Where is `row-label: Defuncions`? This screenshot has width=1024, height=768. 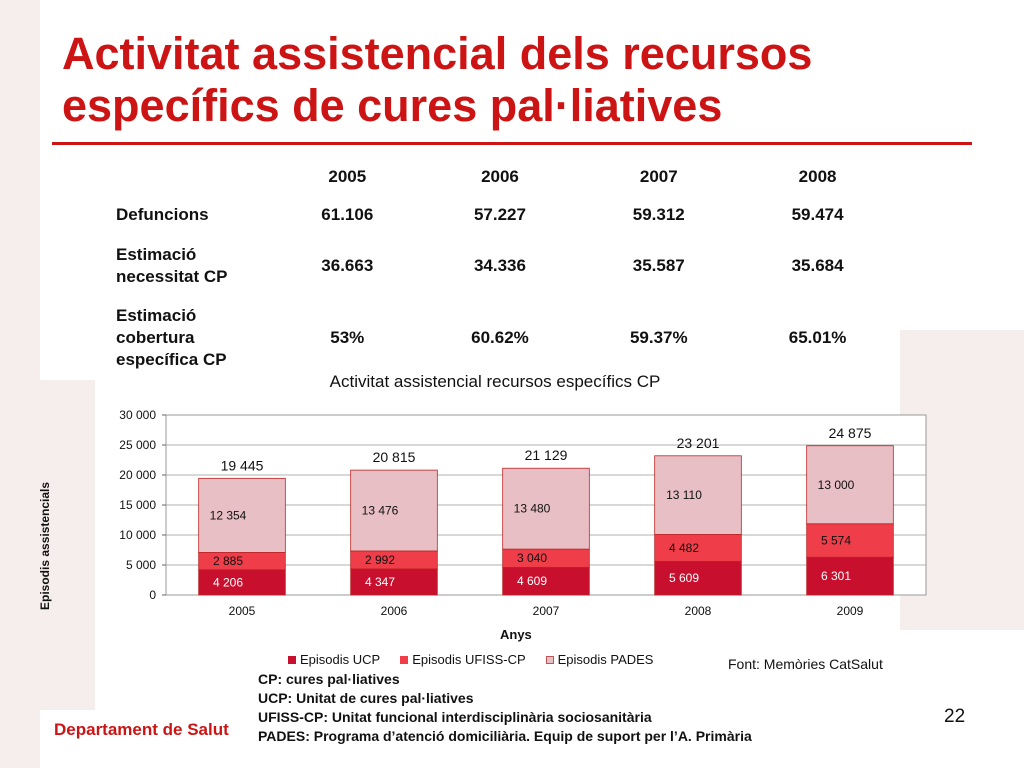
row-label: Defuncions is located at coordinates (162, 214).